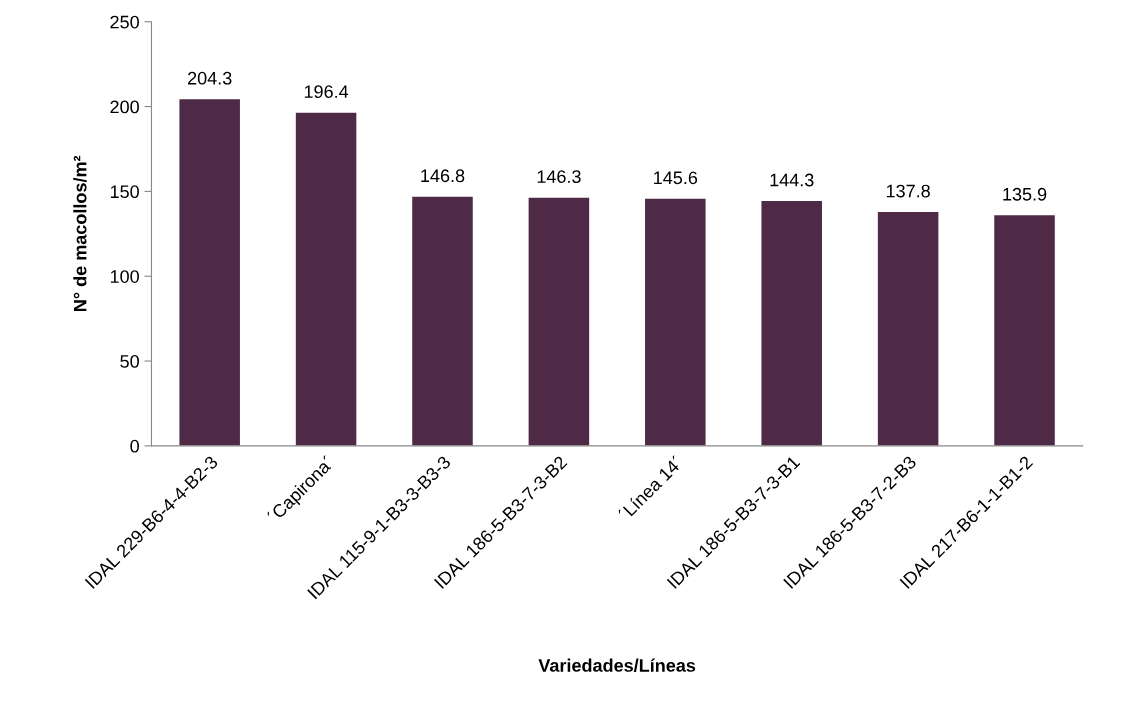 The height and width of the screenshot is (725, 1122). What do you see at coordinates (676, 178) in the screenshot?
I see `data-label: 145.6` at bounding box center [676, 178].